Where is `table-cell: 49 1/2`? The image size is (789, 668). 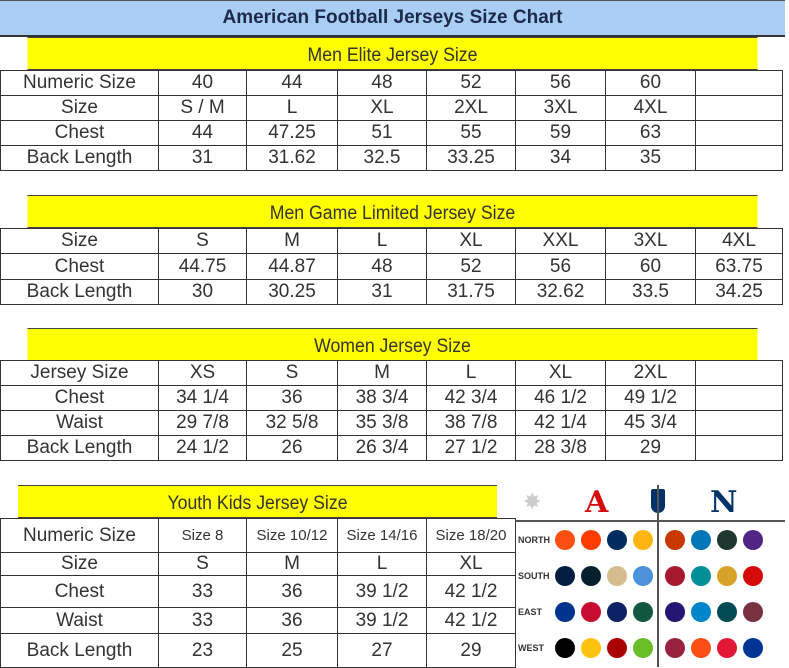
table-cell: 49 1/2 is located at coordinates (650, 398).